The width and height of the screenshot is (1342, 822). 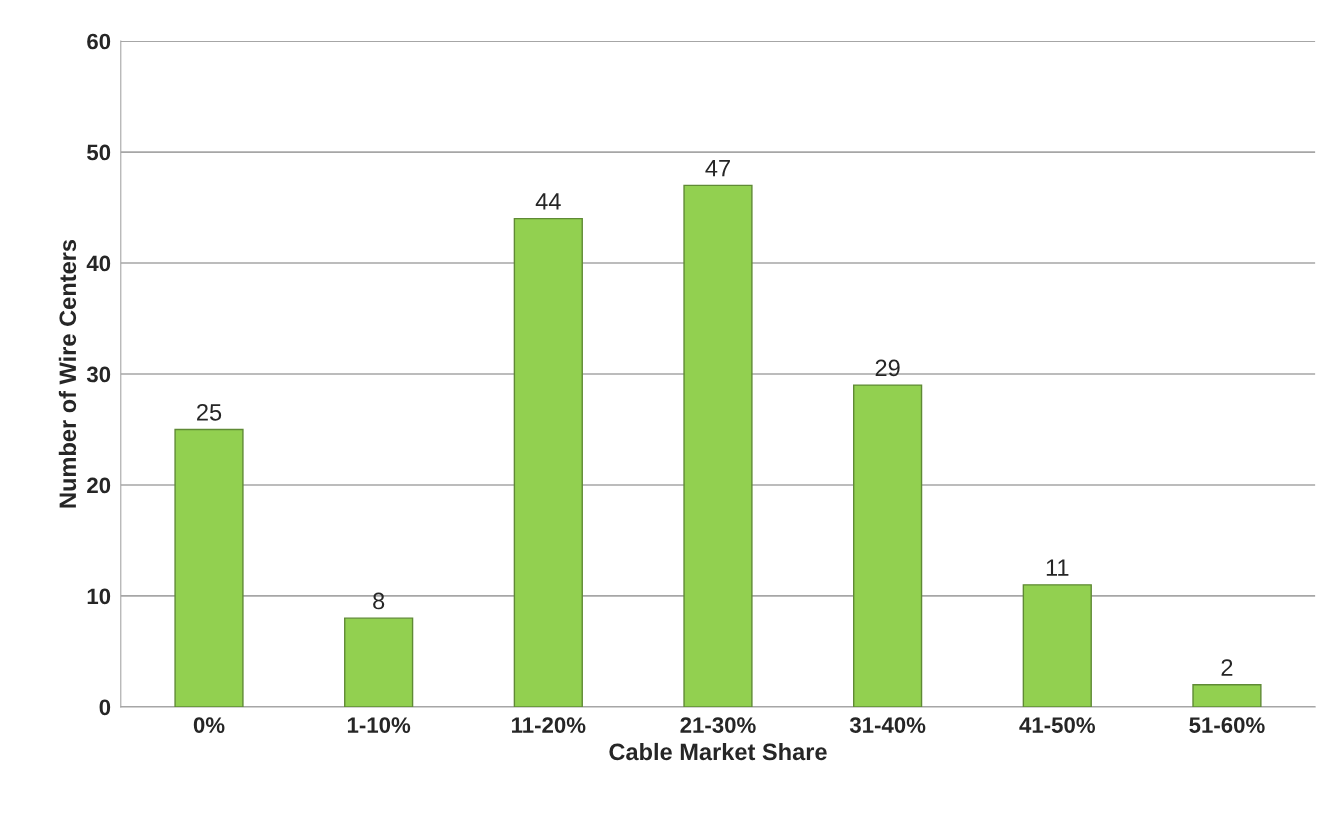 I want to click on y-tick-label: 30, so click(x=98, y=374).